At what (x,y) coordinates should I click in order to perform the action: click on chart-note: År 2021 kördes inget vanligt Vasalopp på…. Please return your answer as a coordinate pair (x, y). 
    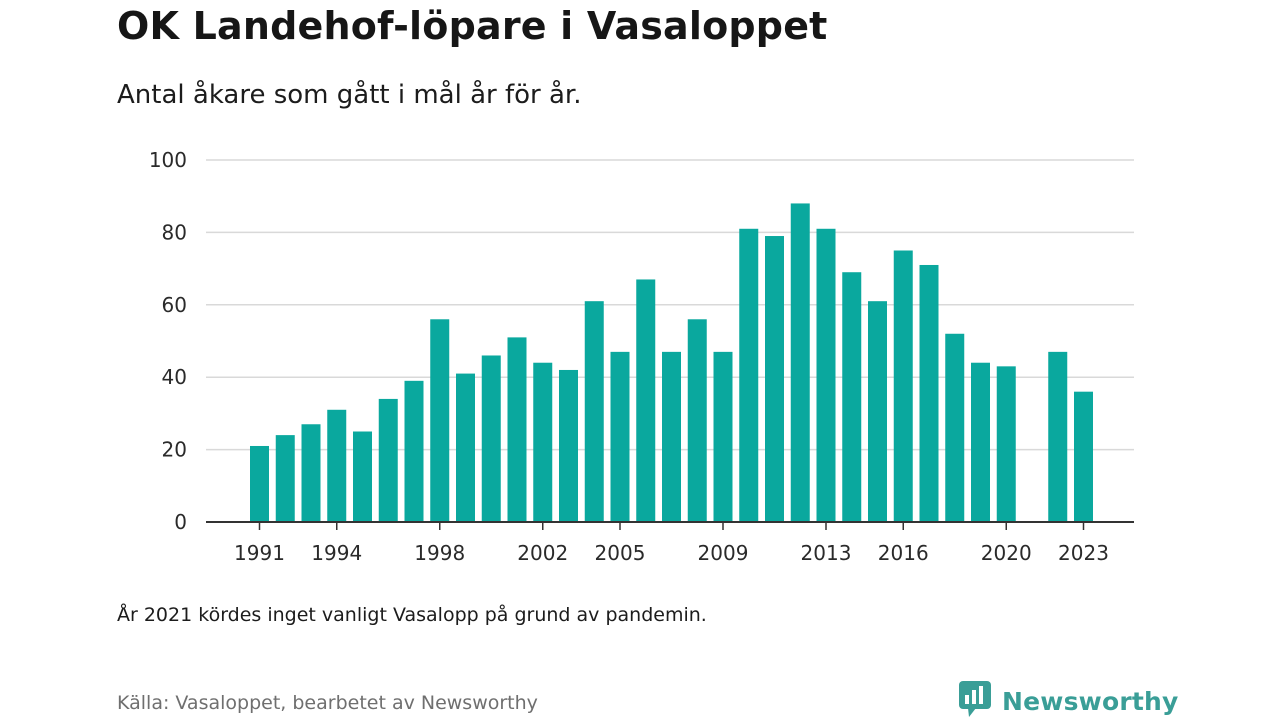
    Looking at the image, I should click on (412, 615).